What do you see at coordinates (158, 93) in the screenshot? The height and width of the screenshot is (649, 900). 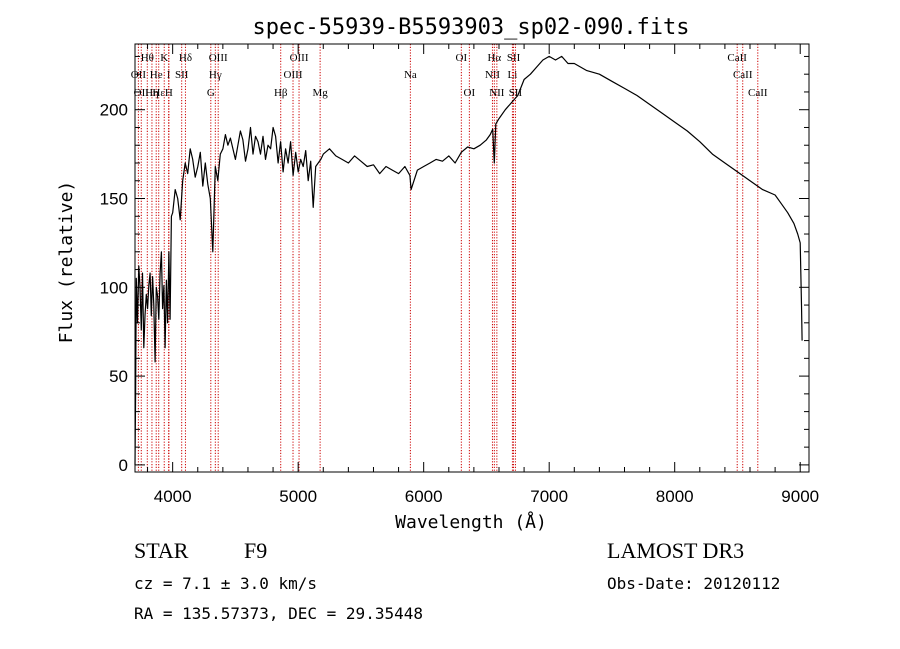 I see `spectral-line-label: Hε` at bounding box center [158, 93].